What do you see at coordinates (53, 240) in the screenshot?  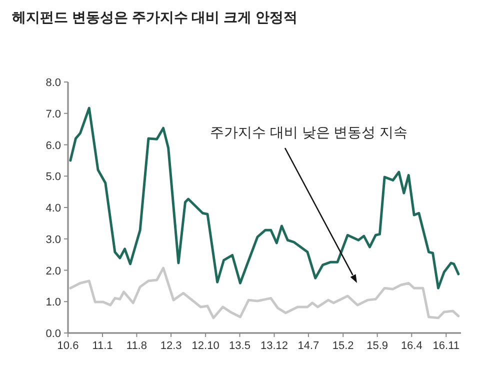 I see `y-tick-label: 3.0` at bounding box center [53, 240].